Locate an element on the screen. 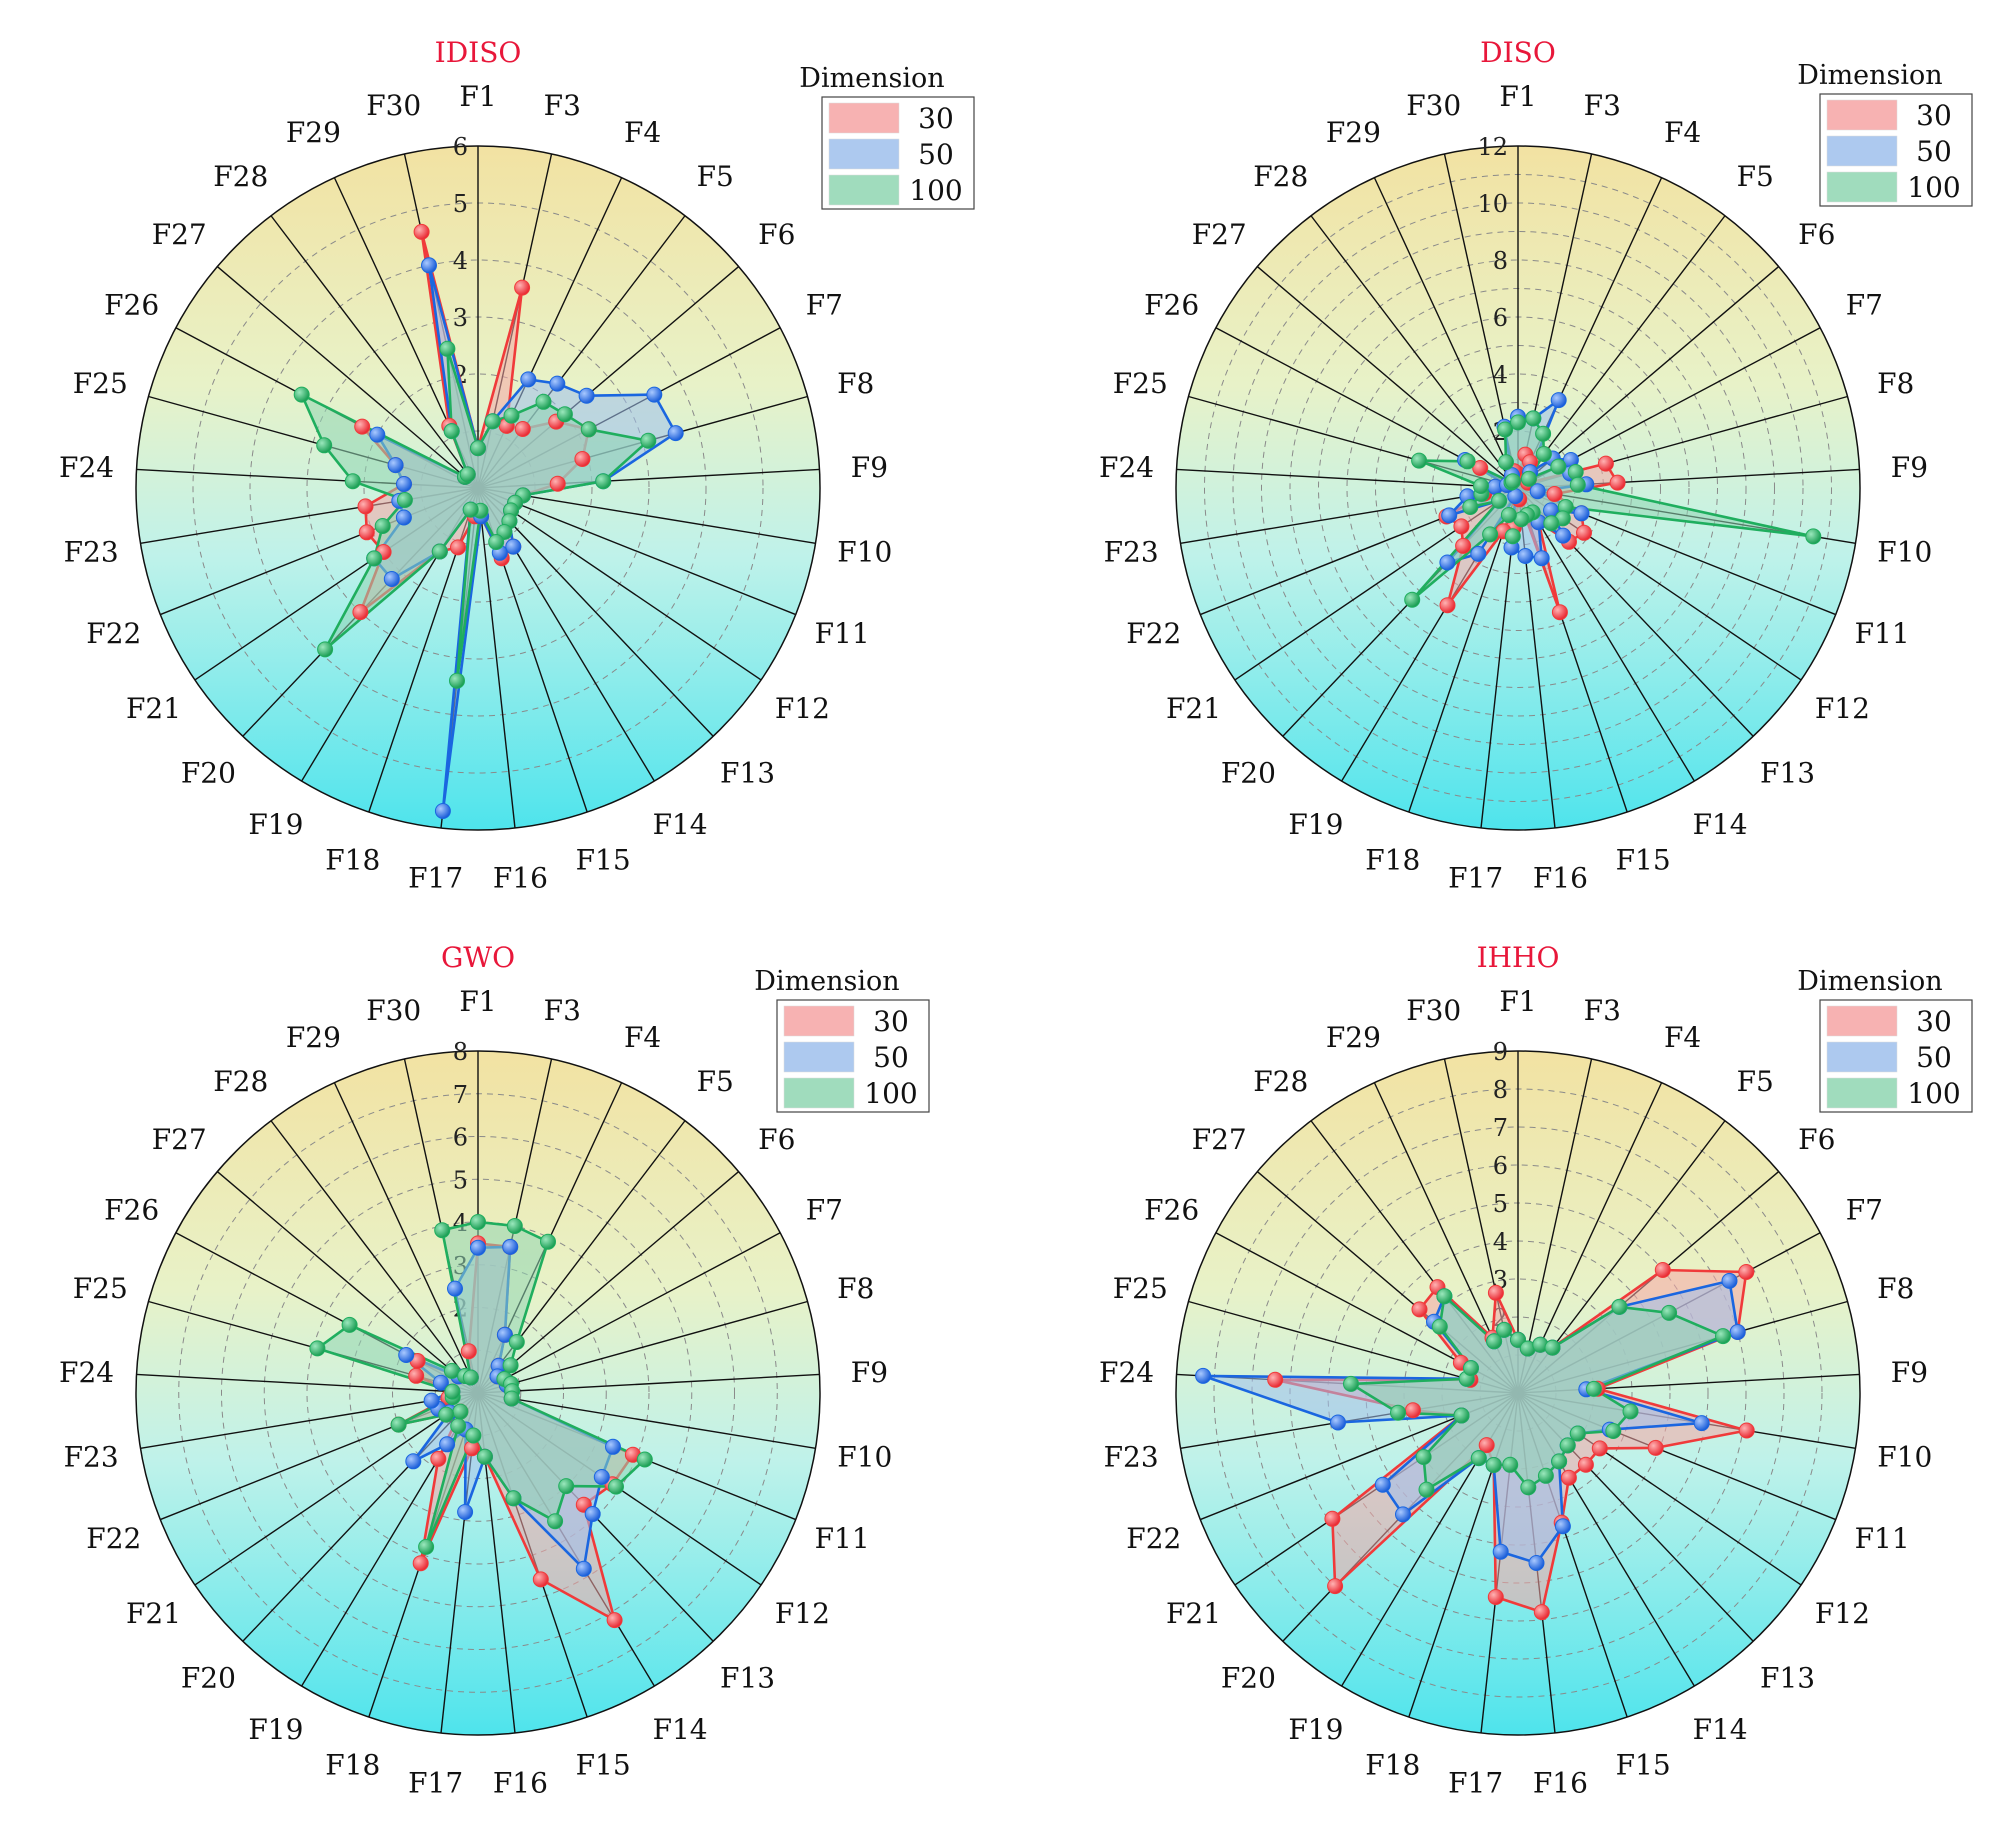  data-point-100-f9 is located at coordinates (1593, 1388).